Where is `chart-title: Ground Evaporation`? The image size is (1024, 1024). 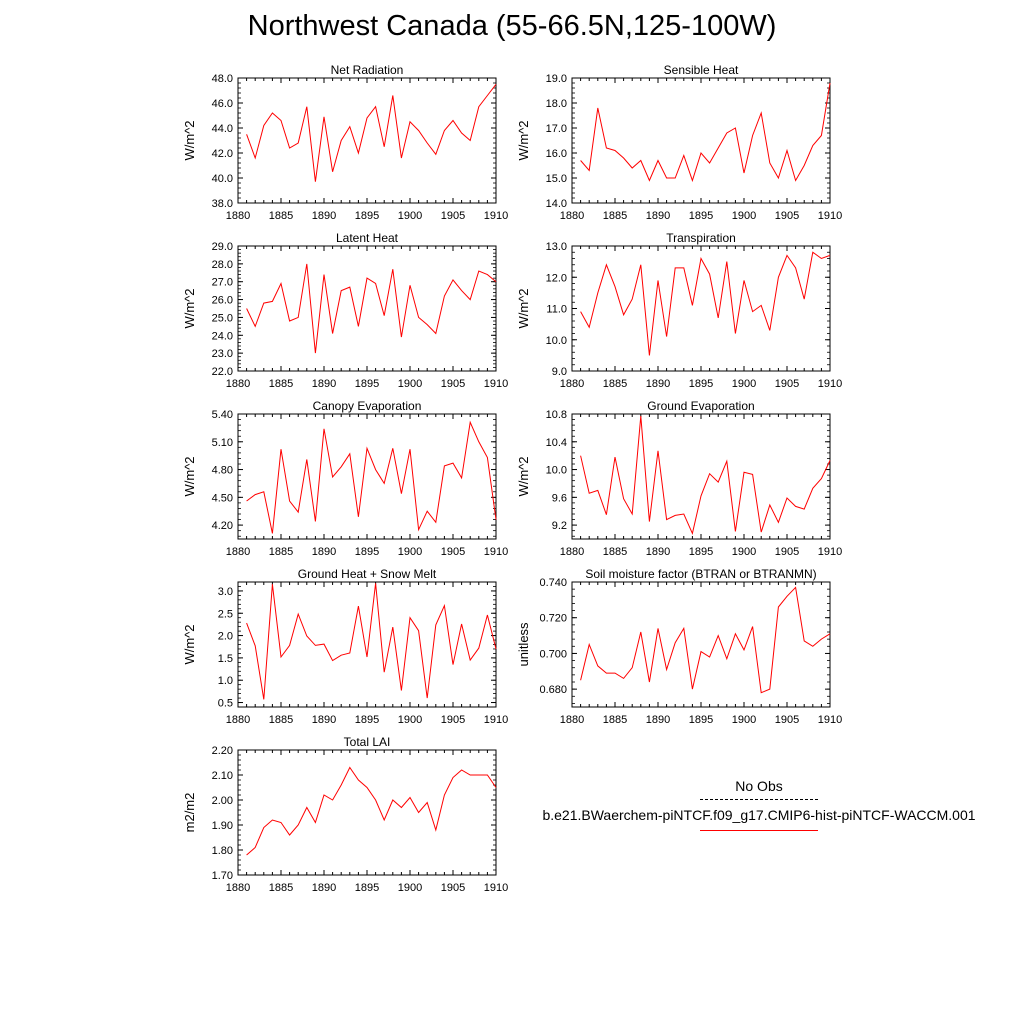 chart-title: Ground Evaporation is located at coordinates (700, 406).